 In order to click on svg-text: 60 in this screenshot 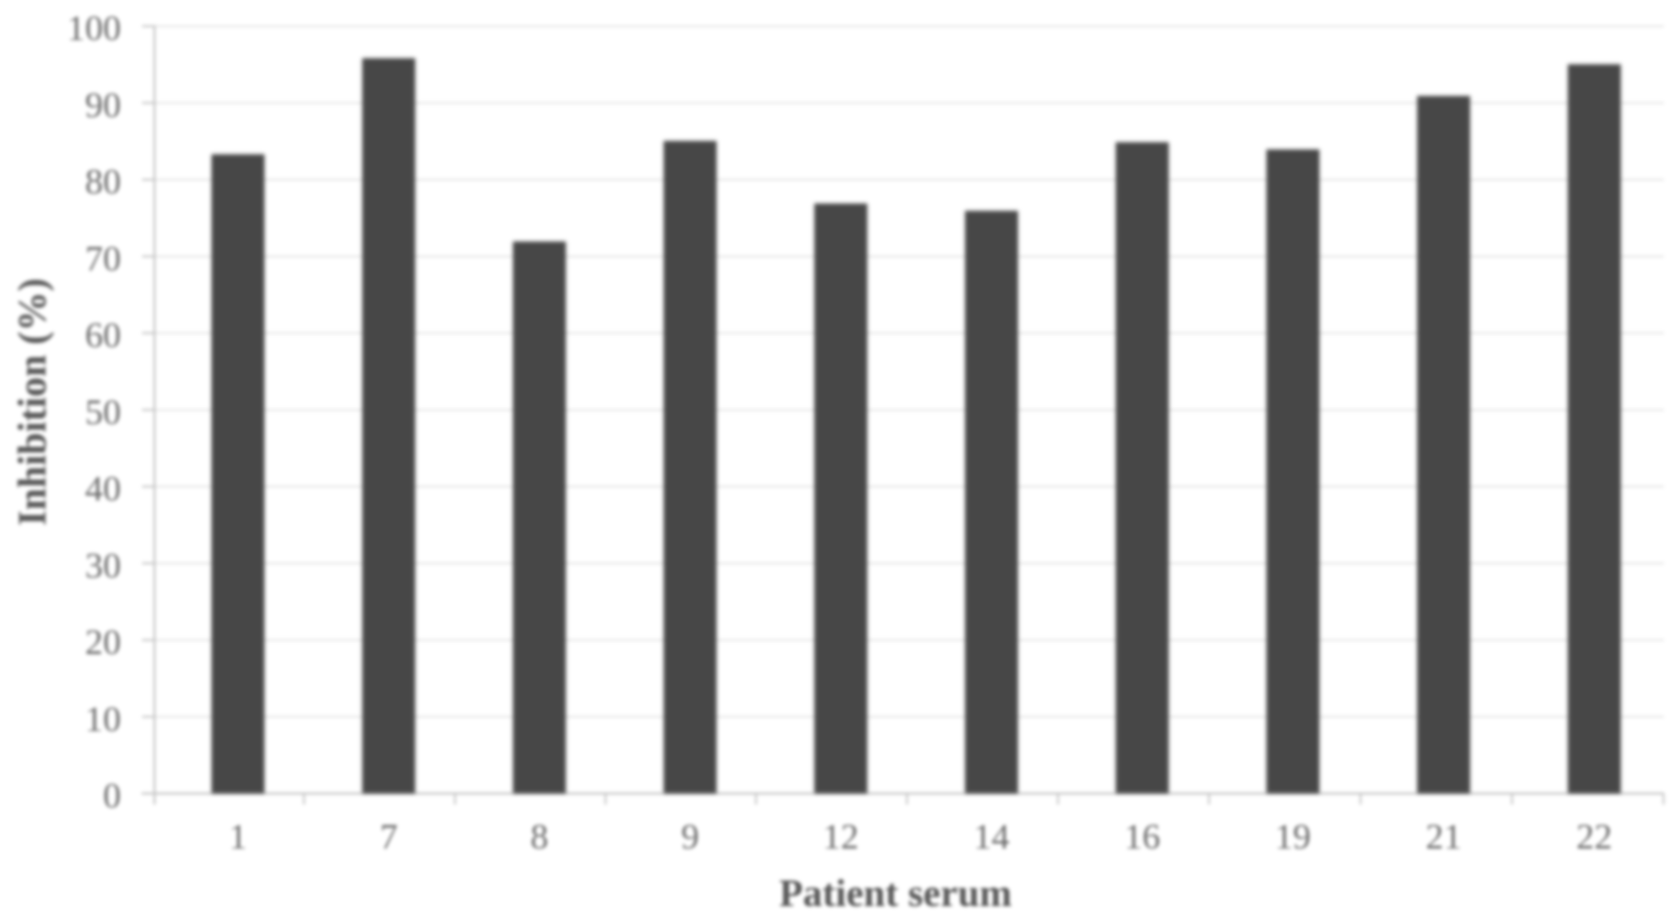, I will do `click(103, 335)`.